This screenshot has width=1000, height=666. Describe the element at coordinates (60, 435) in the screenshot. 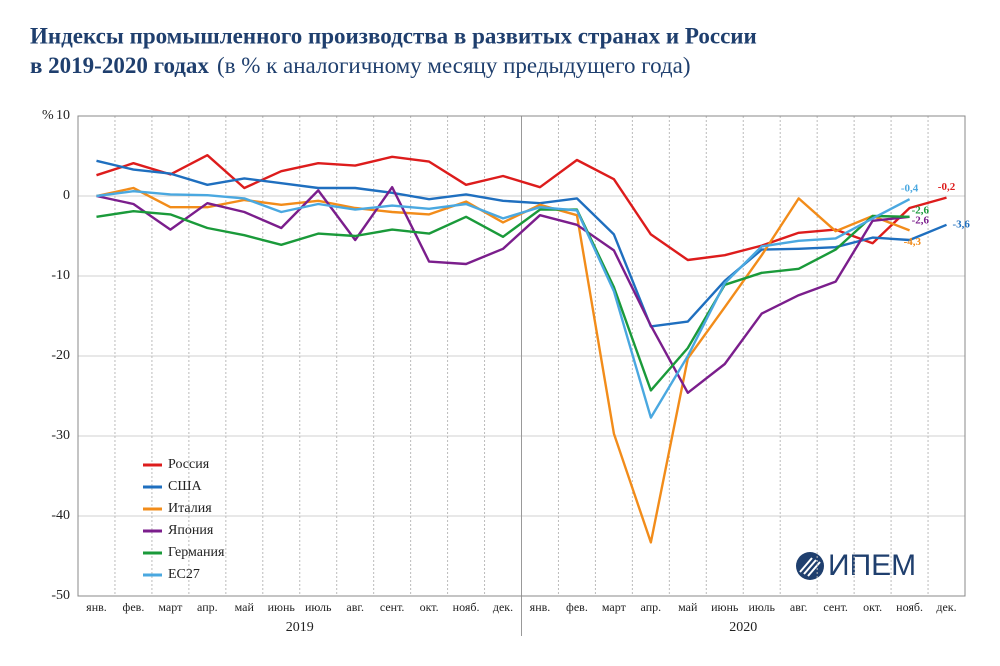

I see `y-tick-label: -30` at that location.